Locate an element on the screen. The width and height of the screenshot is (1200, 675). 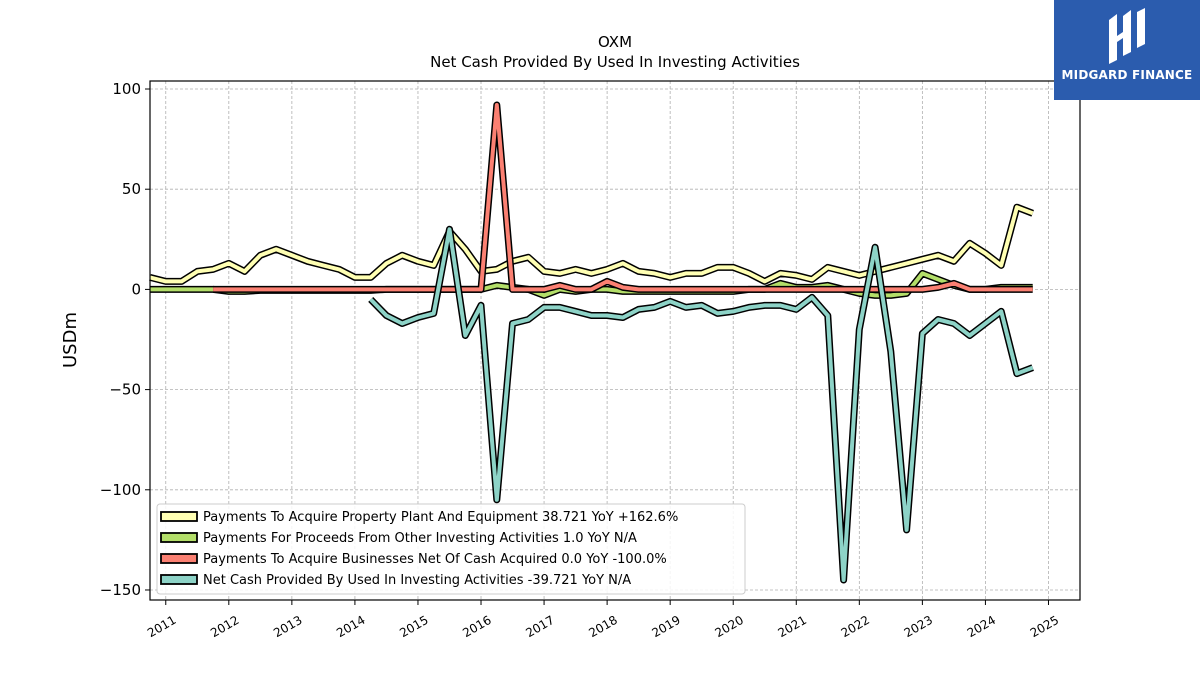
x-tick-label: 2012 is located at coordinates (224, 626).